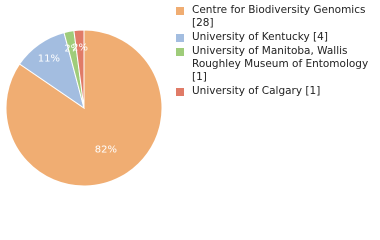 Image resolution: width=380 pixels, height=240 pixels. Describe the element at coordinates (79, 69) in the screenshot. I see `pie-slice` at that location.